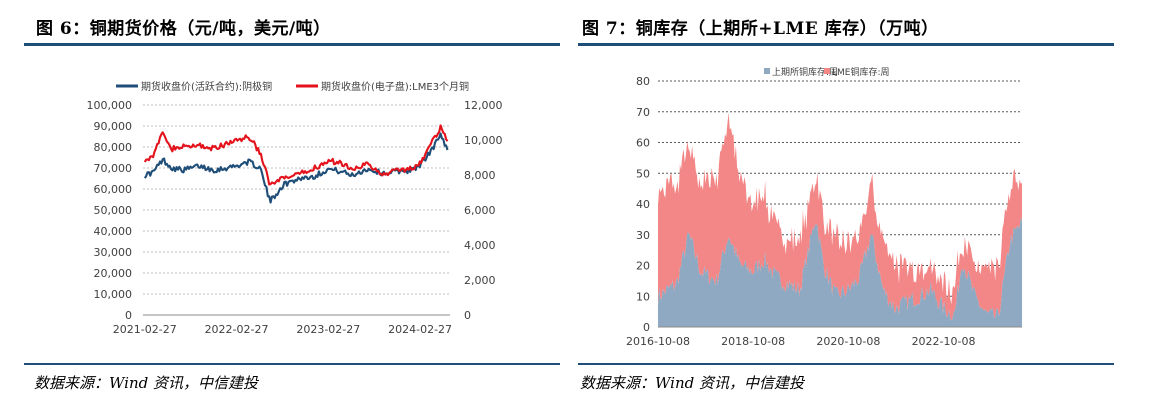 The height and width of the screenshot is (403, 1162). Describe the element at coordinates (145, 329) in the screenshot. I see `x-tick-label: 2021-02-27` at that location.